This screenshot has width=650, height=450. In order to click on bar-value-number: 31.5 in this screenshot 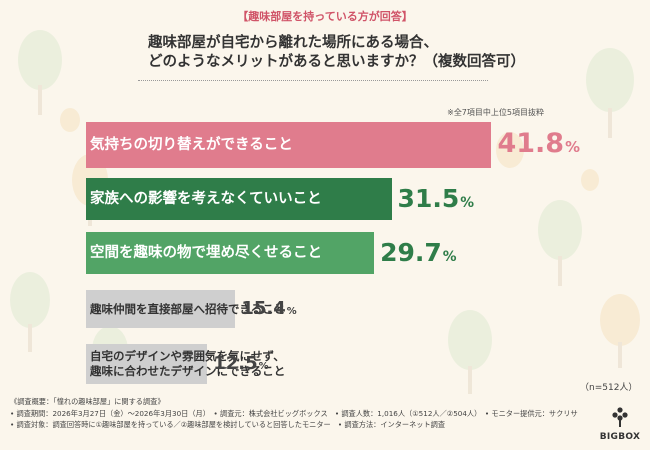, I will do `click(428, 198)`.